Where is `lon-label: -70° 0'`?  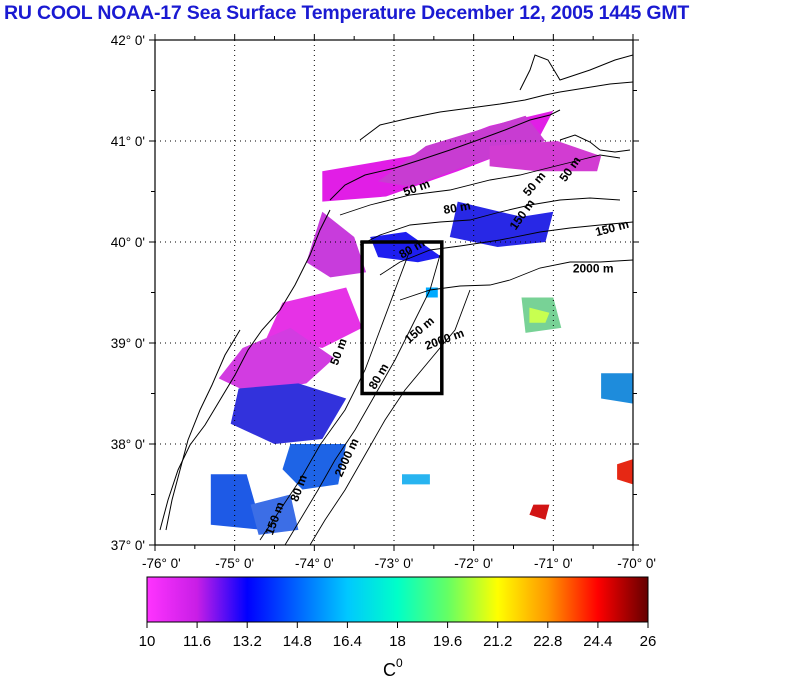
lon-label: -70° 0' is located at coordinates (636, 563).